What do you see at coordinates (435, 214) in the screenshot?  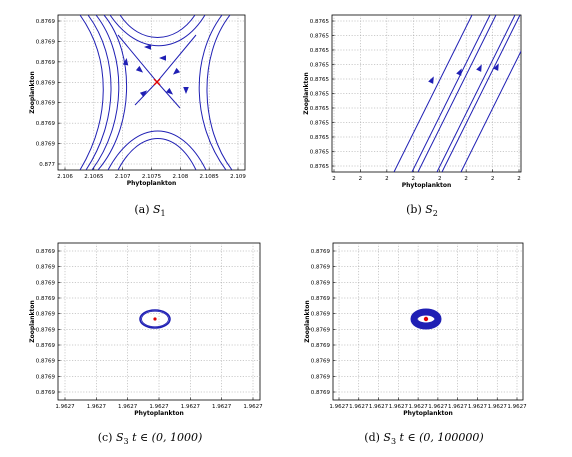 I see `caption-subscript: 2` at bounding box center [435, 214].